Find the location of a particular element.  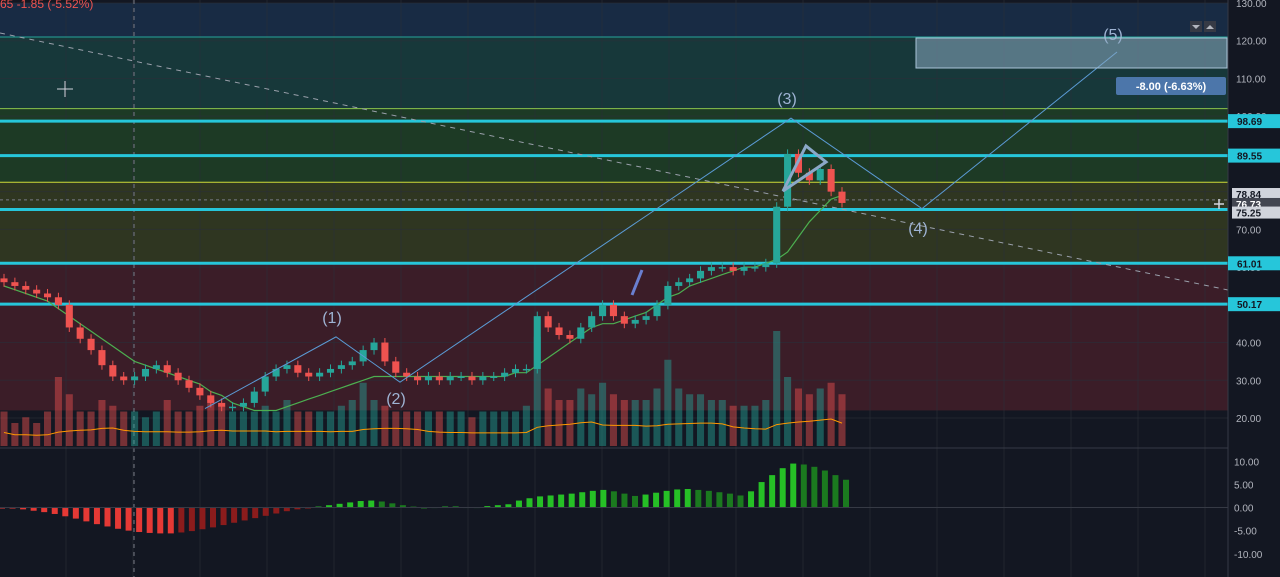

add-alert-icon is located at coordinates (1219, 204).